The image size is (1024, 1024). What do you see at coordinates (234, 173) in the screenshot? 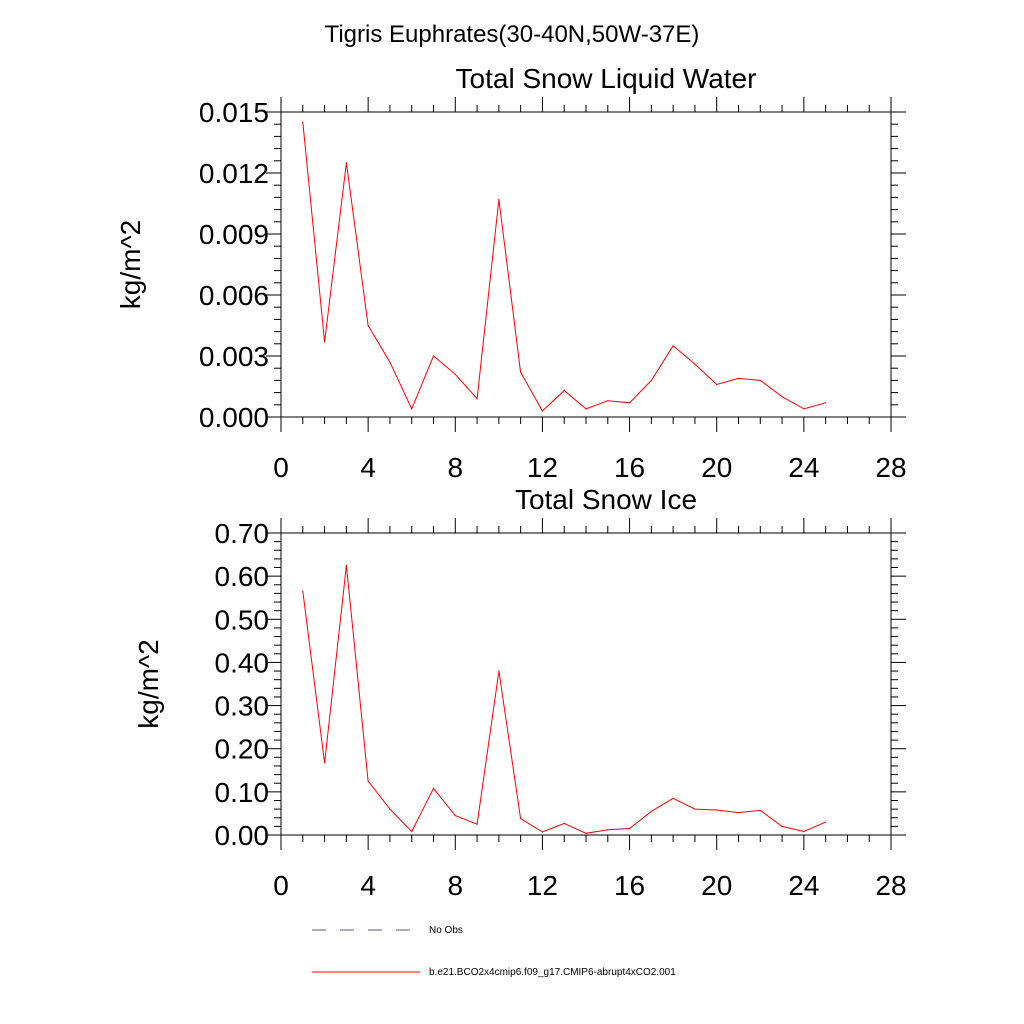
I see `y-tick-label: 0.012` at bounding box center [234, 173].